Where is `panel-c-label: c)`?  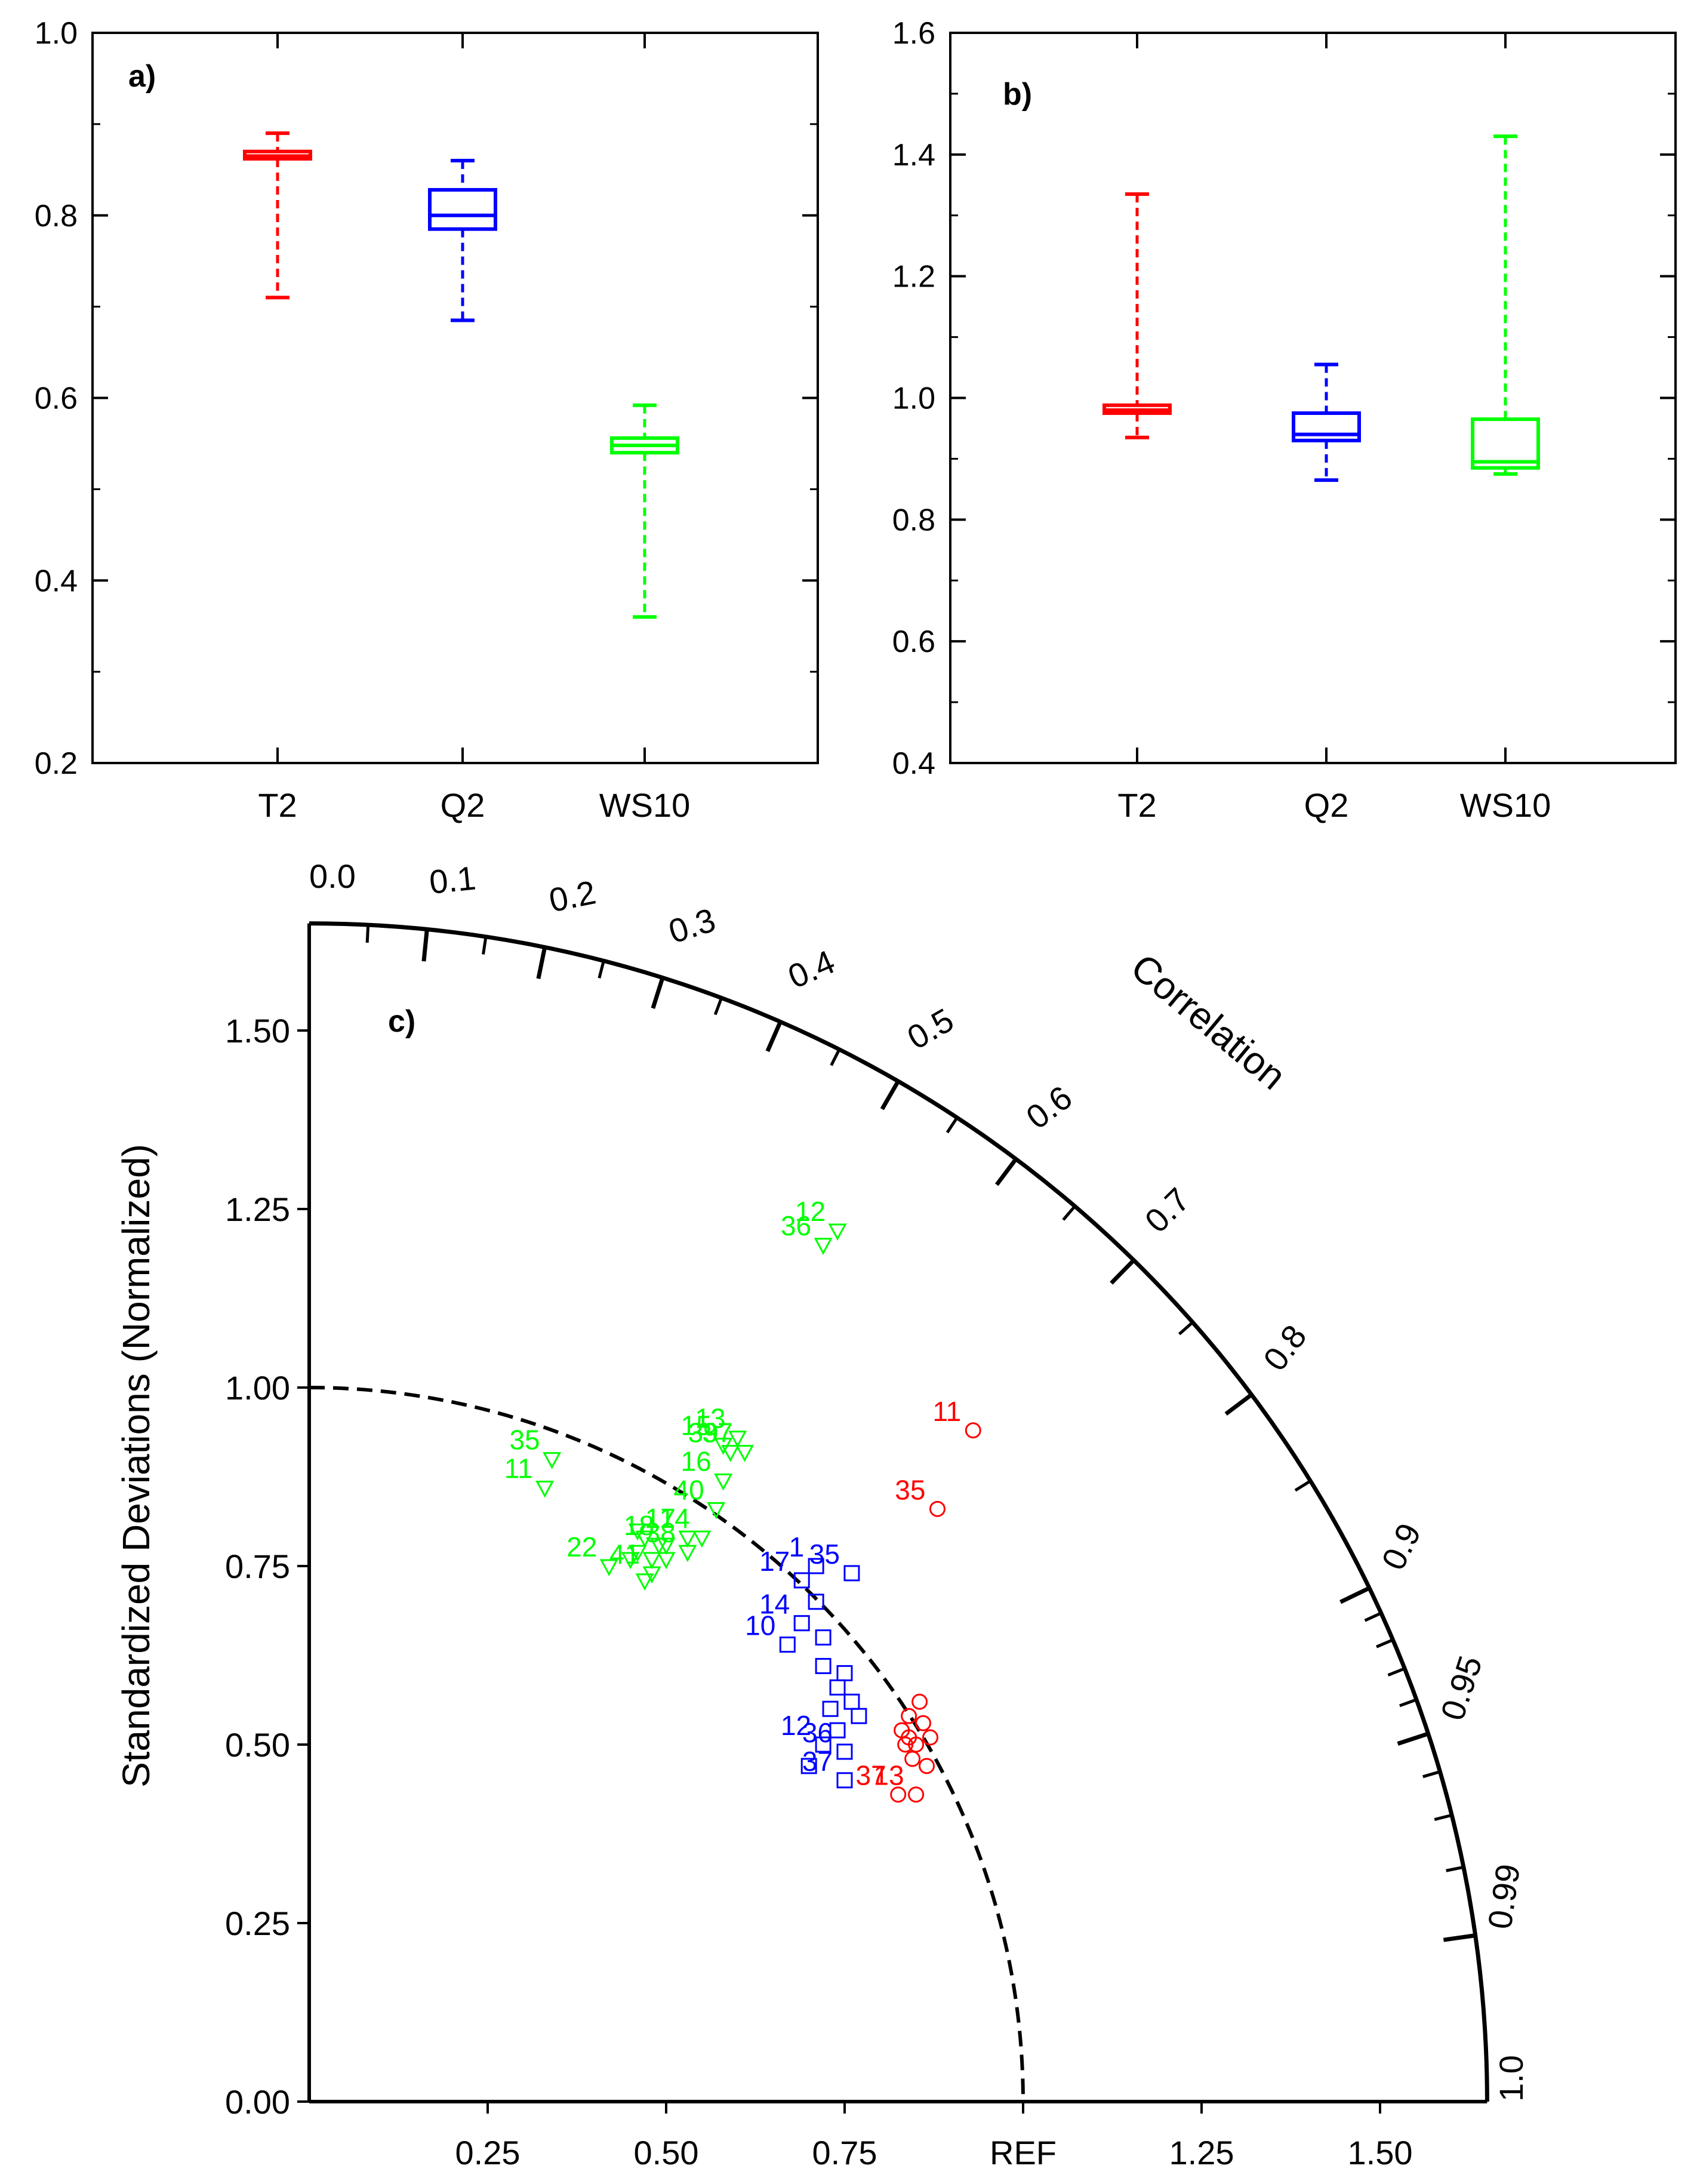
panel-c-label: c) is located at coordinates (401, 1021).